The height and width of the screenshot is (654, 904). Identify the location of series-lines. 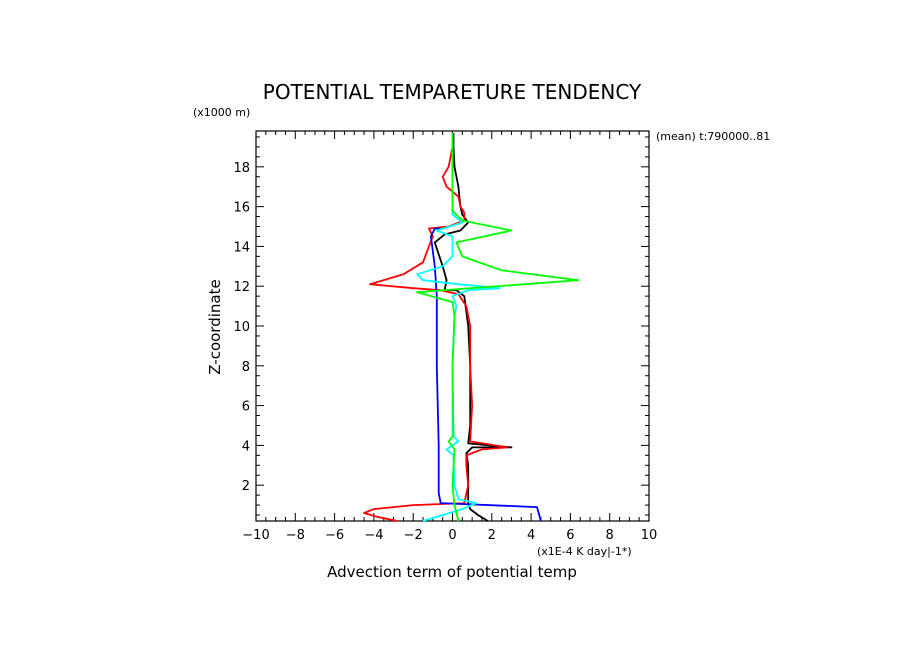
(471, 327).